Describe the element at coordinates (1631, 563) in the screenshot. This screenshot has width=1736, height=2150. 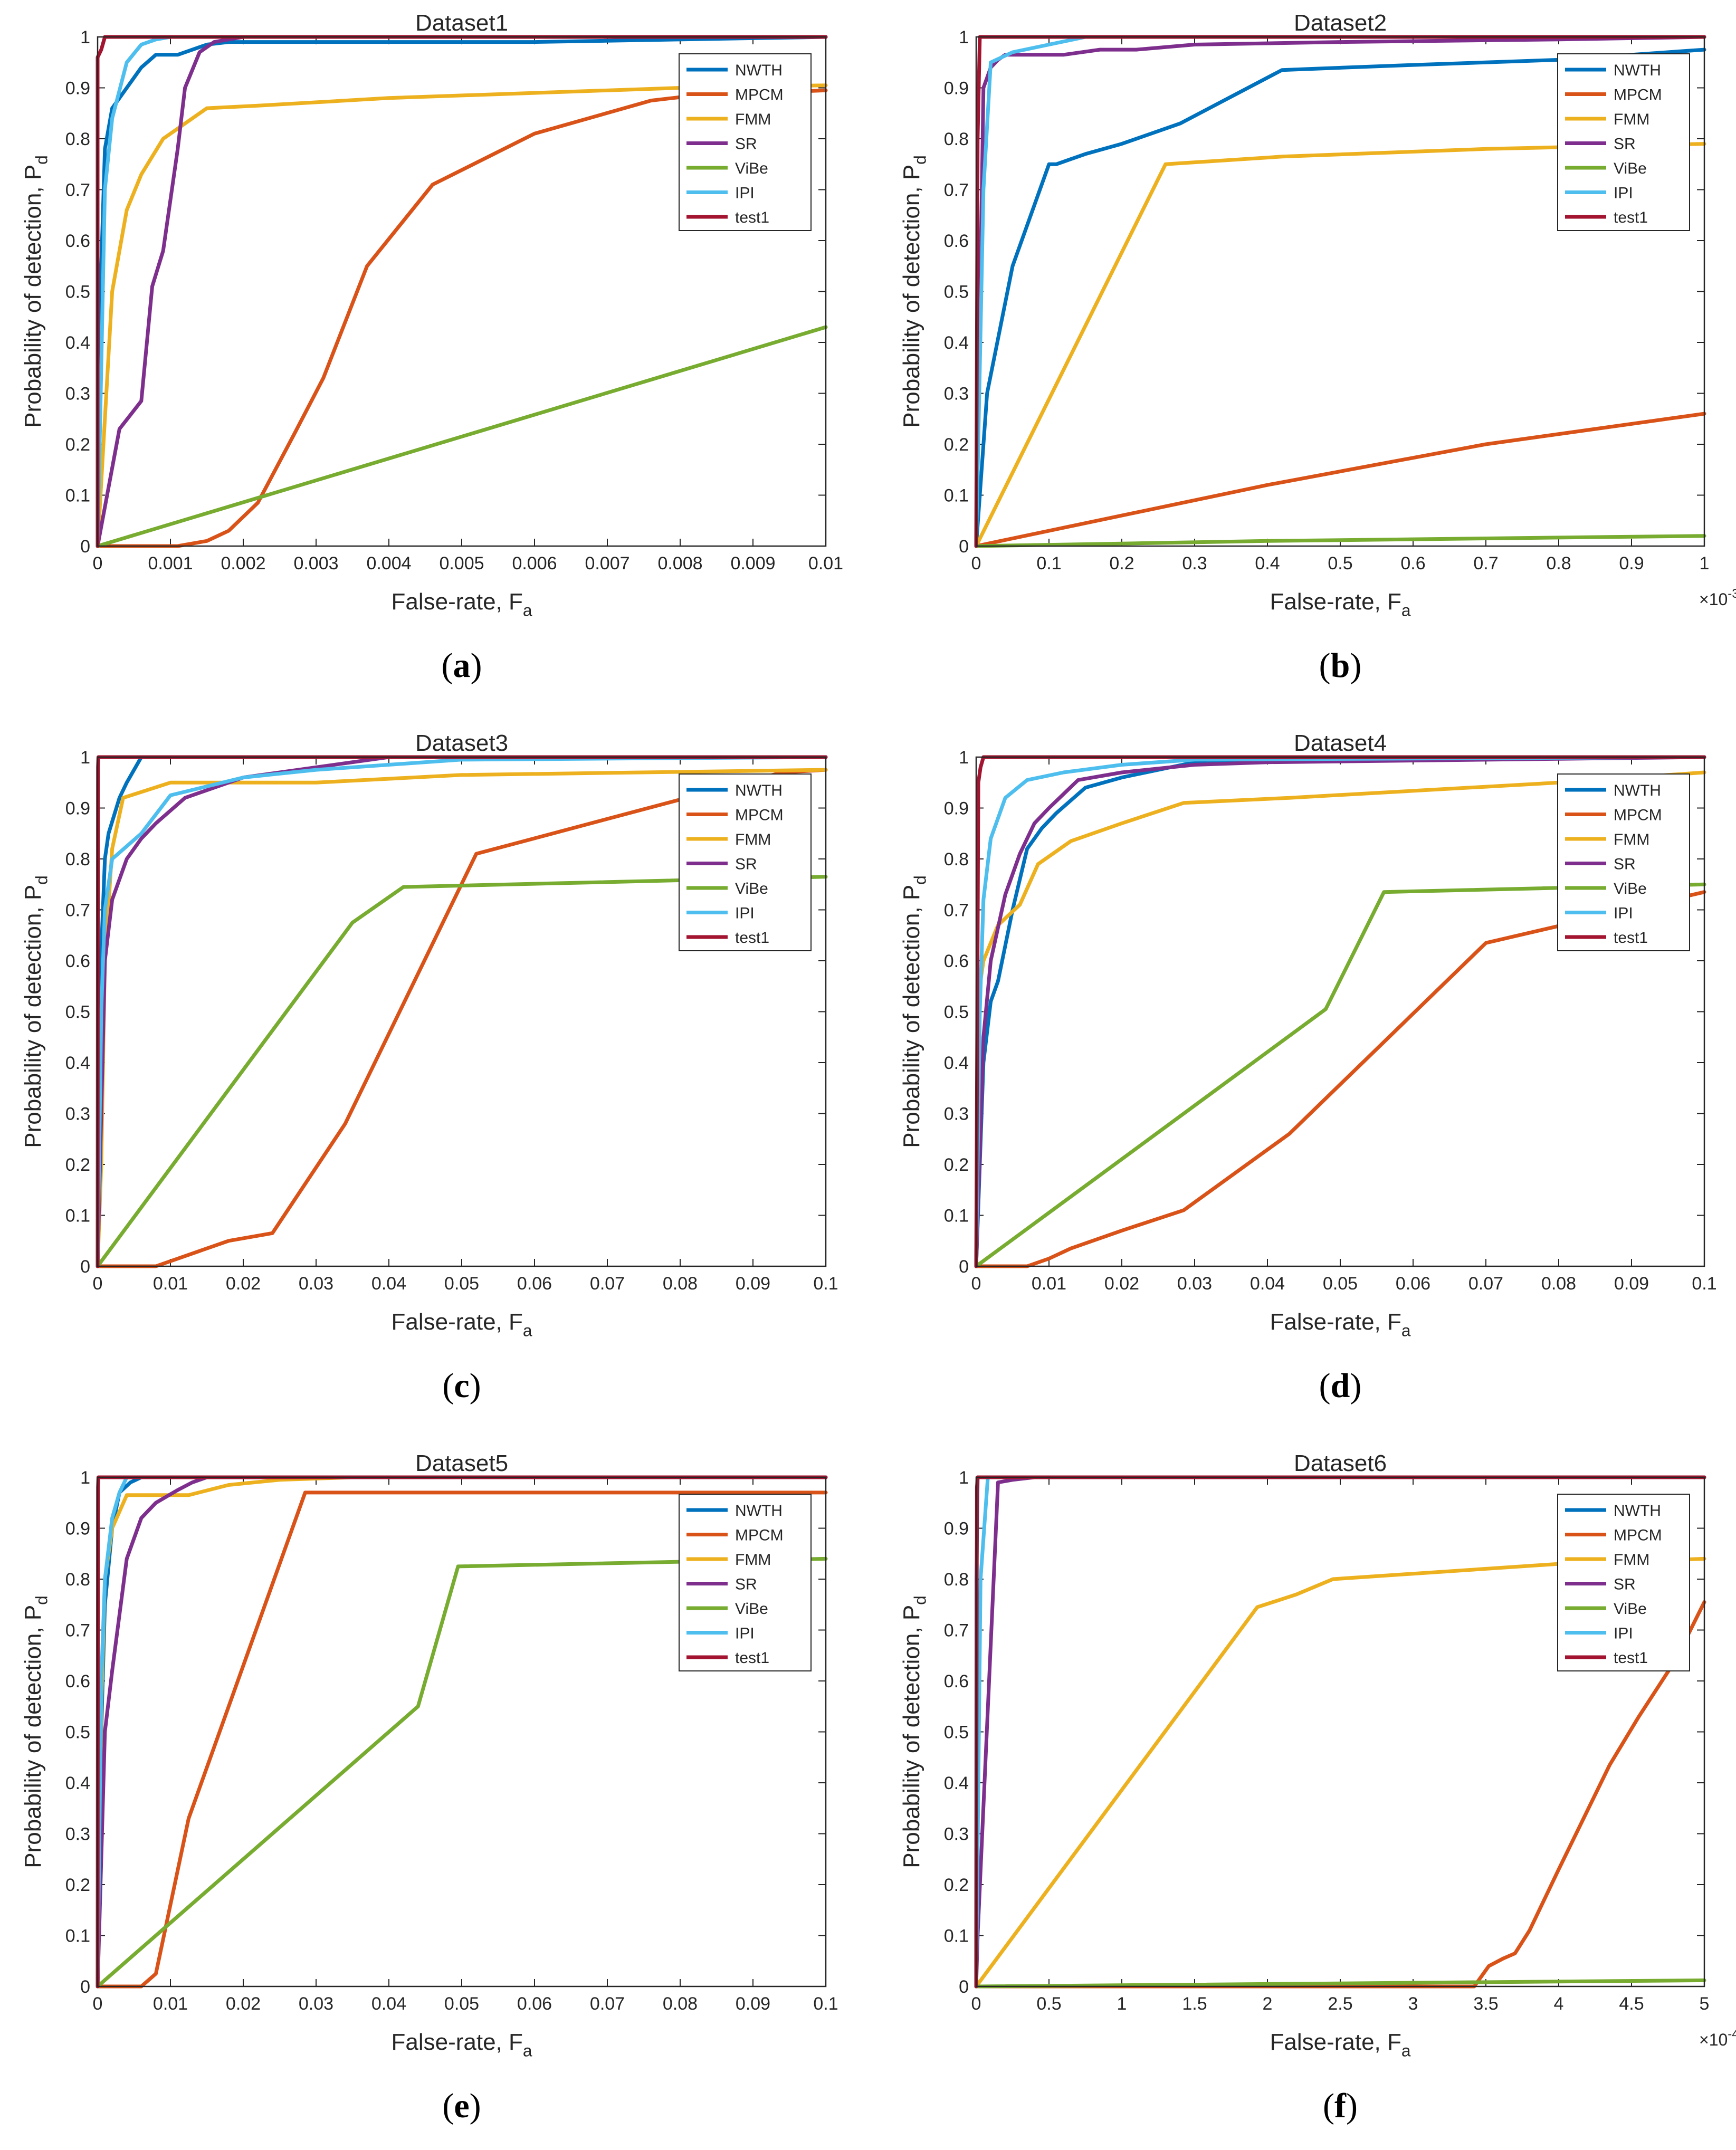
I see `x-tick-label: 0.9` at that location.